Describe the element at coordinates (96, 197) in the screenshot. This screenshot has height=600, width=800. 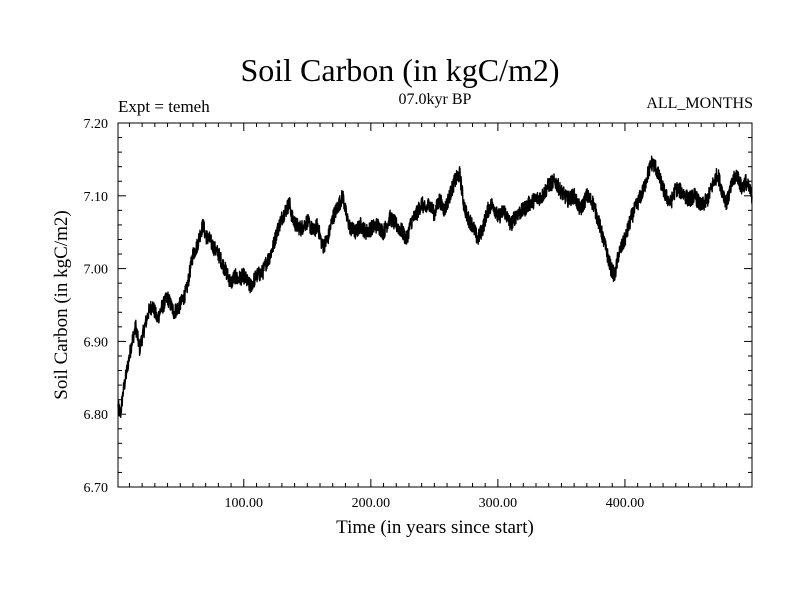
I see `y-tick-label: 7.10` at that location.